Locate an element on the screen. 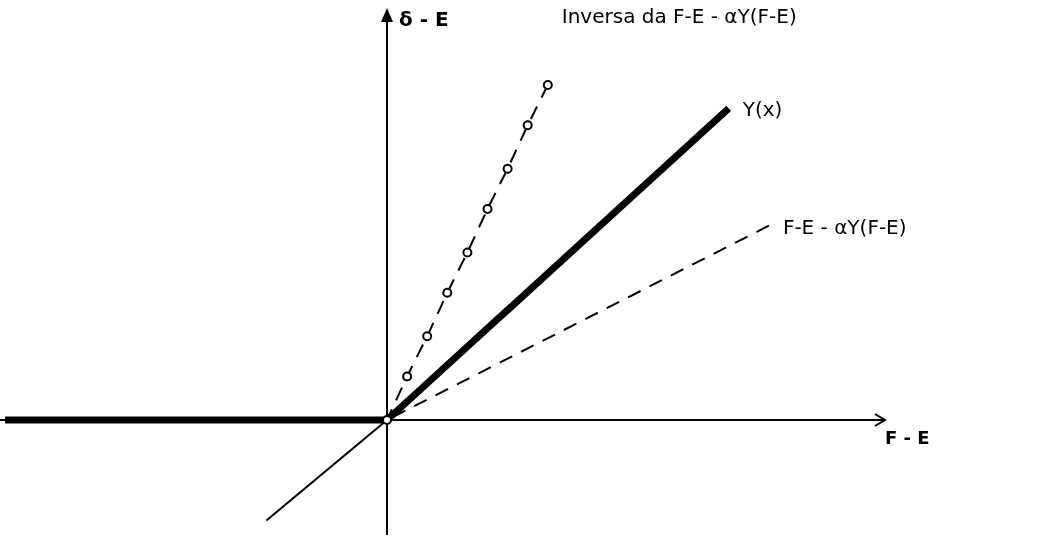 Image resolution: width=1044 pixels, height=538 pixels. series-label: Y(x) is located at coordinates (762, 109).